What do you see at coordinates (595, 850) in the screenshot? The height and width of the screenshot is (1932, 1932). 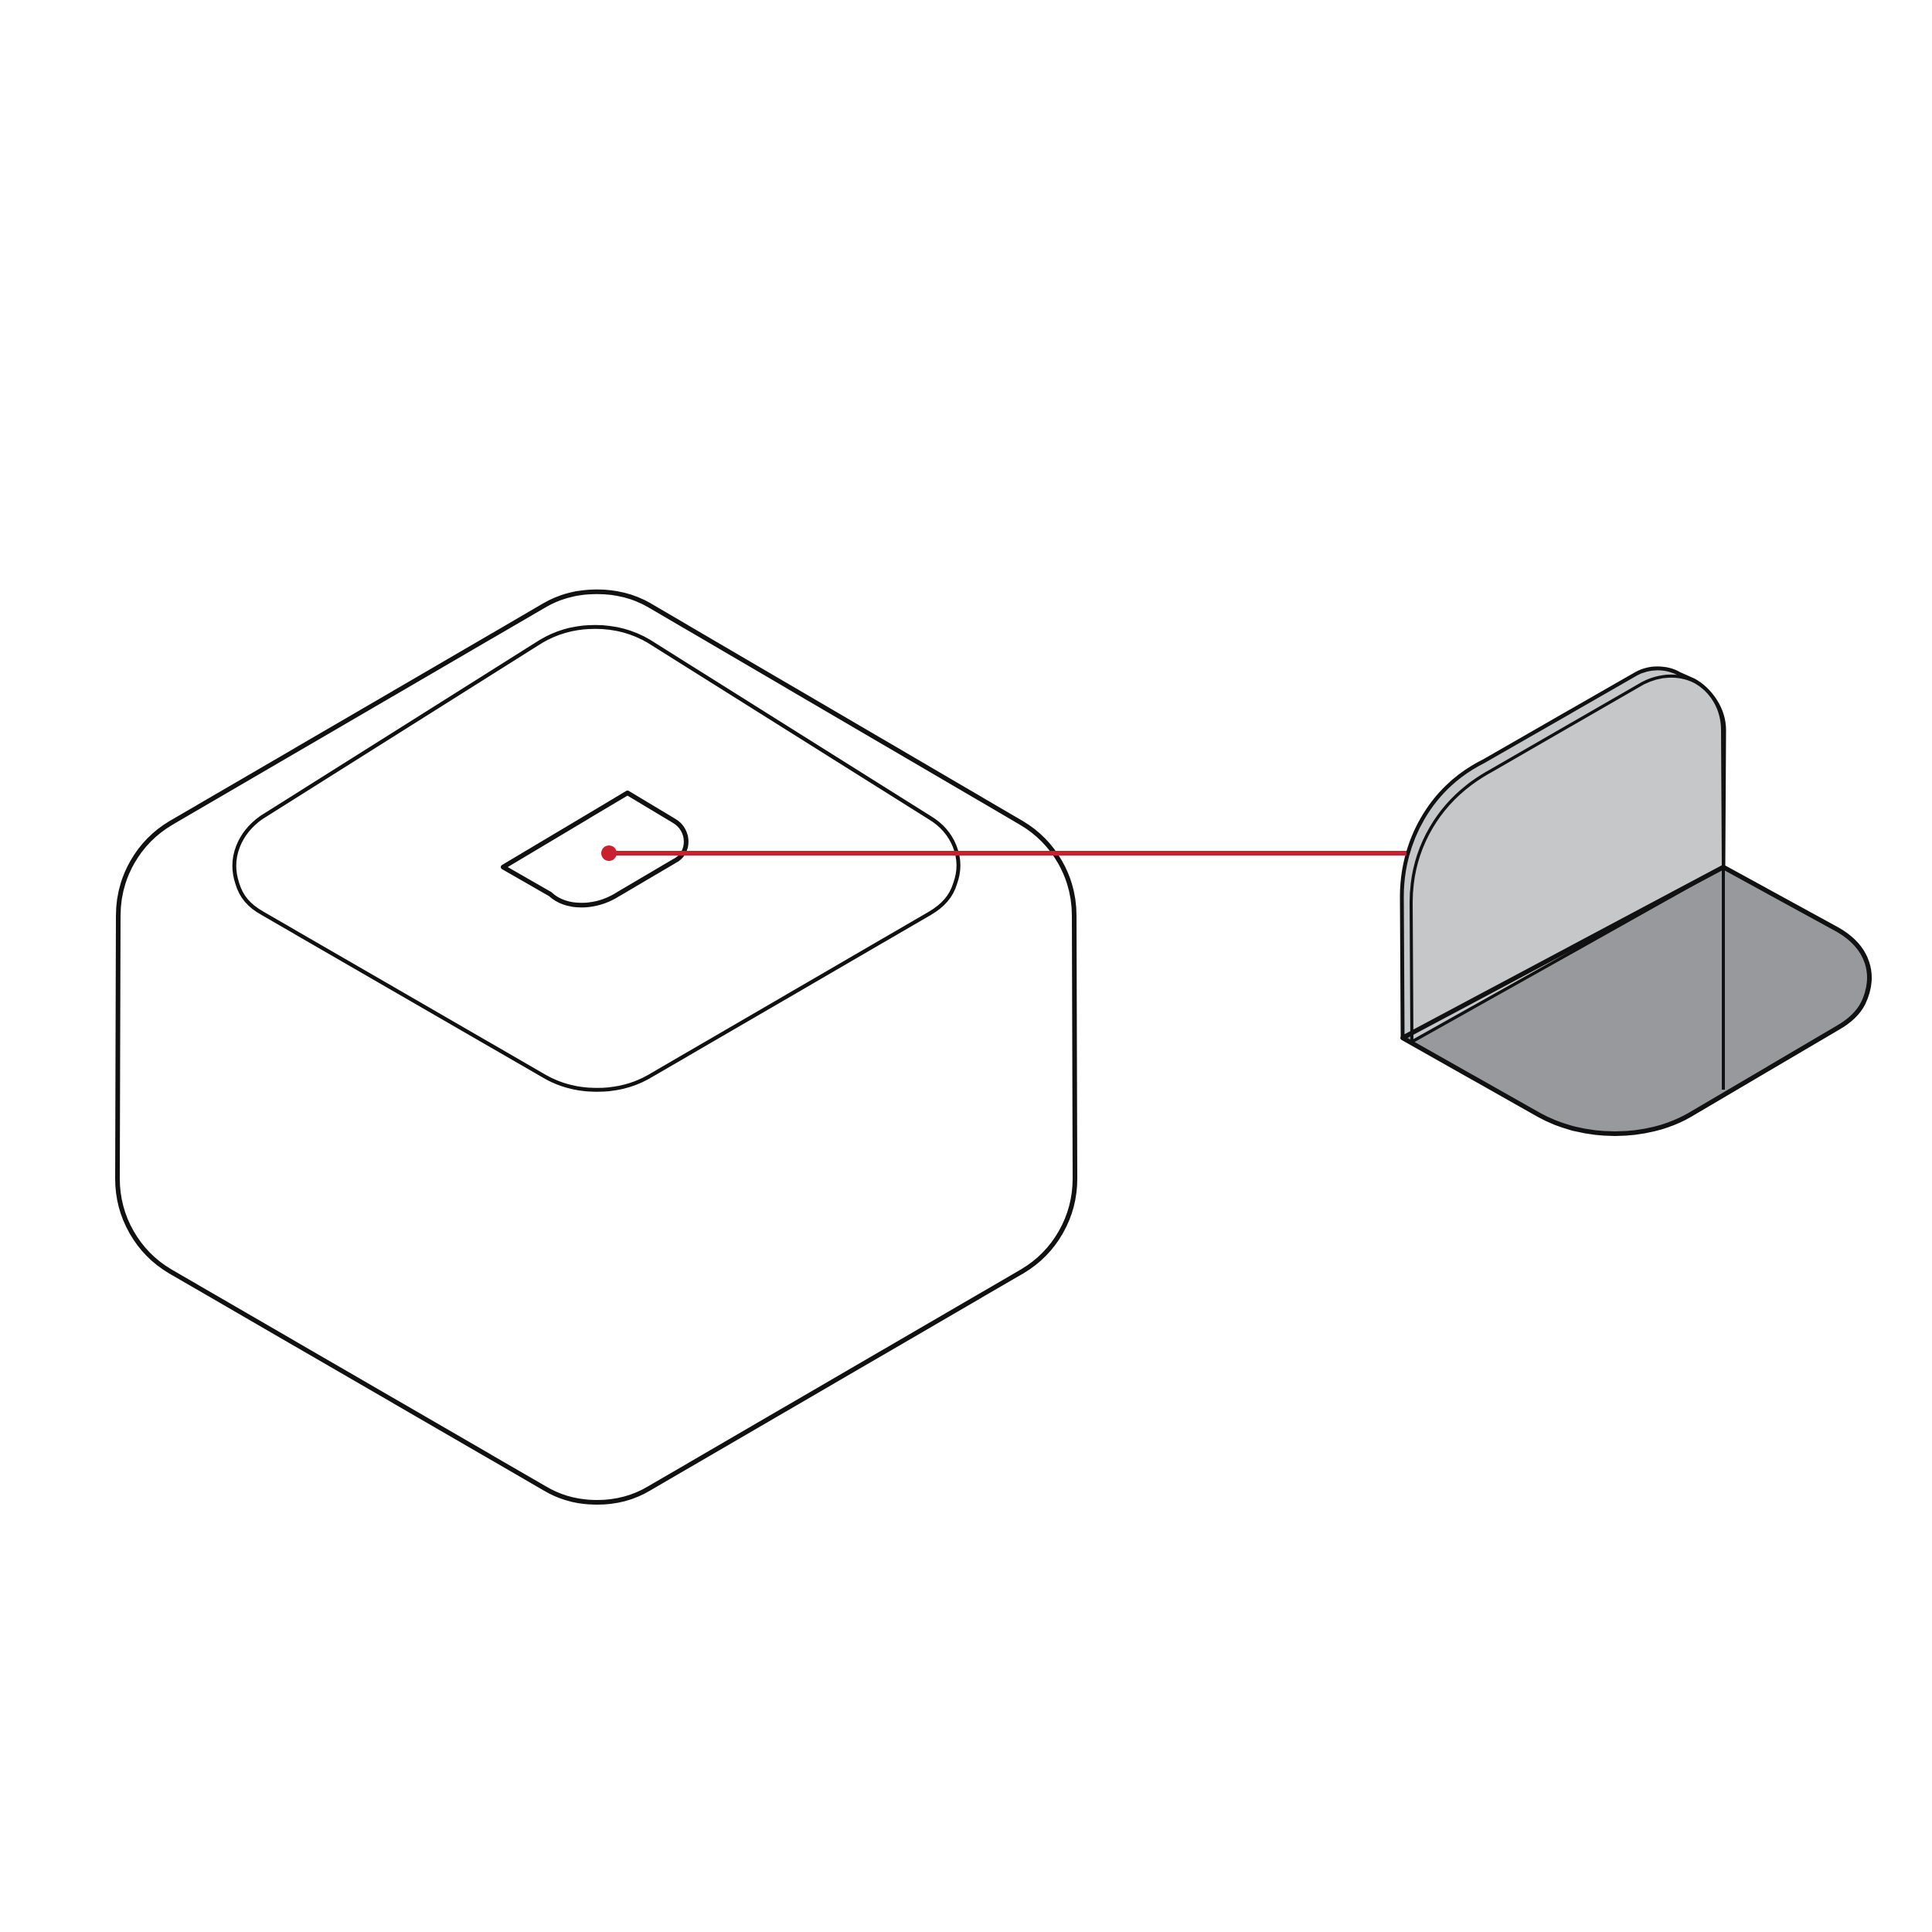 I see `top-vent` at bounding box center [595, 850].